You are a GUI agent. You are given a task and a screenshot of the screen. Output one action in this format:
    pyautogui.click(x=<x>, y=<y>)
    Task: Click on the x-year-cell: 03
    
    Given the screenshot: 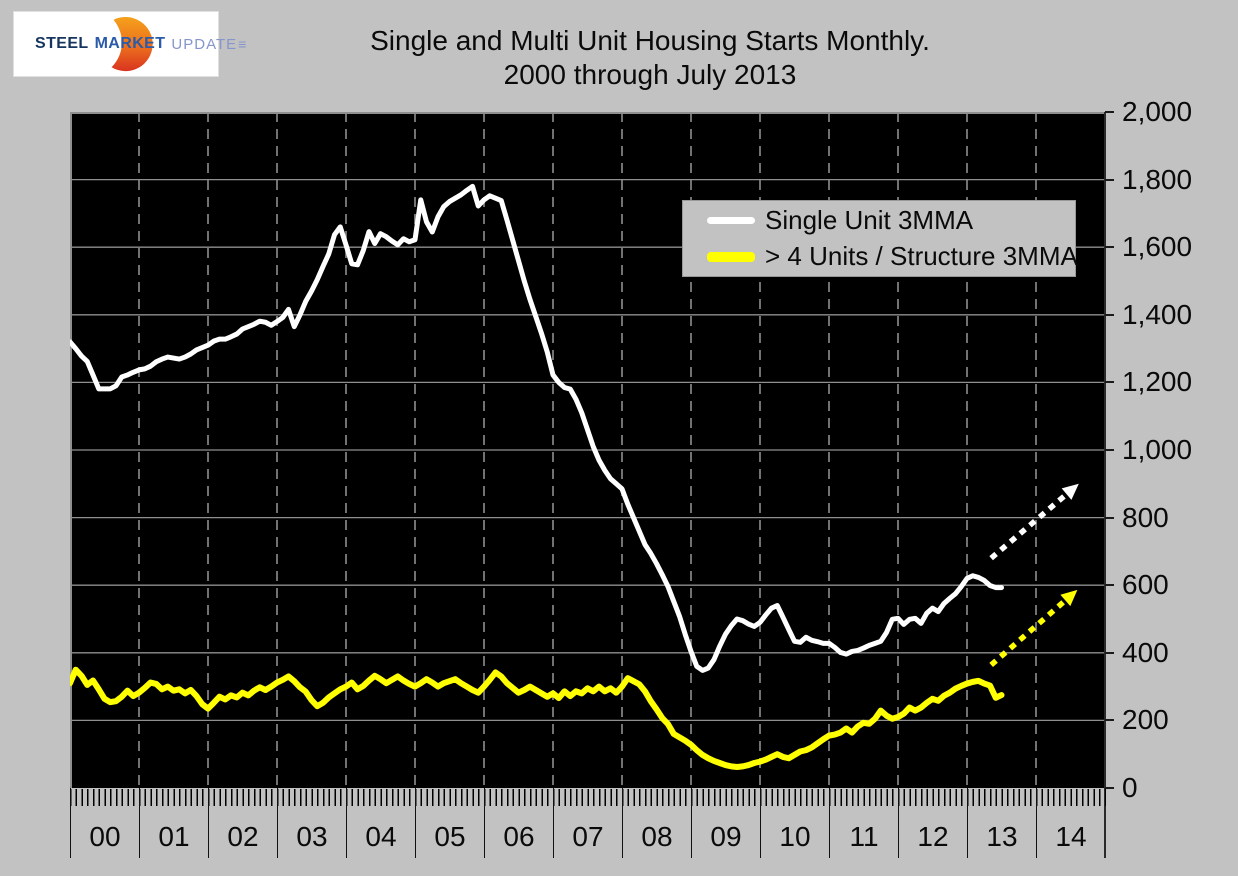 What is the action you would take?
    pyautogui.click(x=311, y=823)
    